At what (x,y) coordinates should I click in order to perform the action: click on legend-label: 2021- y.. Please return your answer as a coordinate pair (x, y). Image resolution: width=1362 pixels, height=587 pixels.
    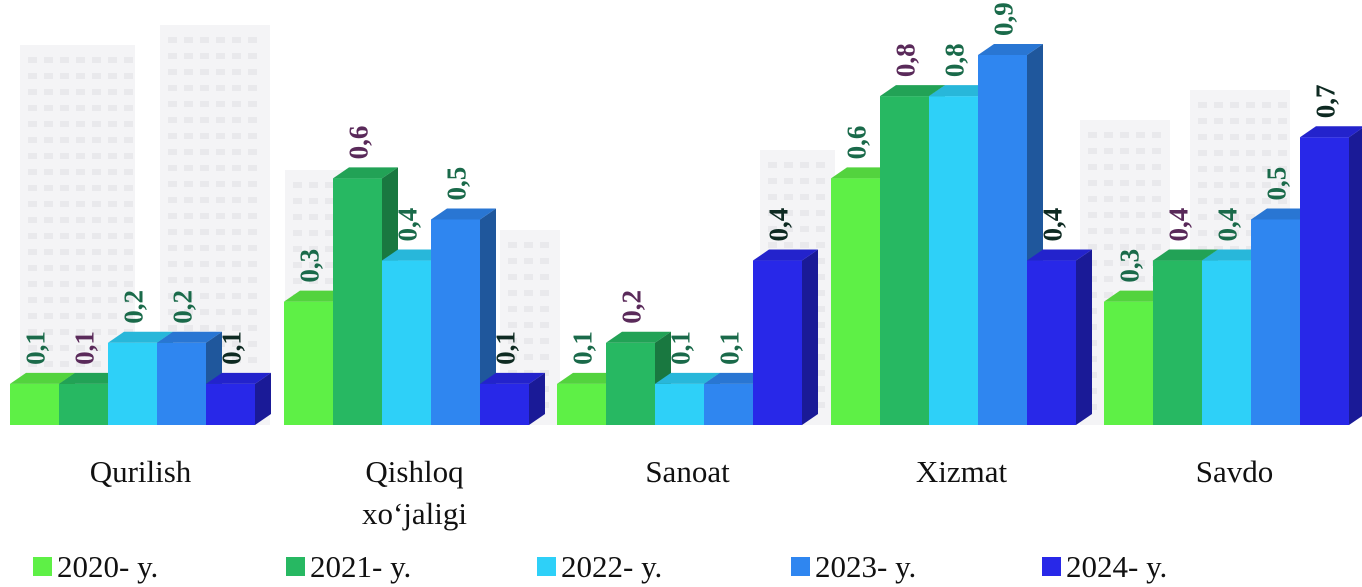
    Looking at the image, I should click on (360, 566).